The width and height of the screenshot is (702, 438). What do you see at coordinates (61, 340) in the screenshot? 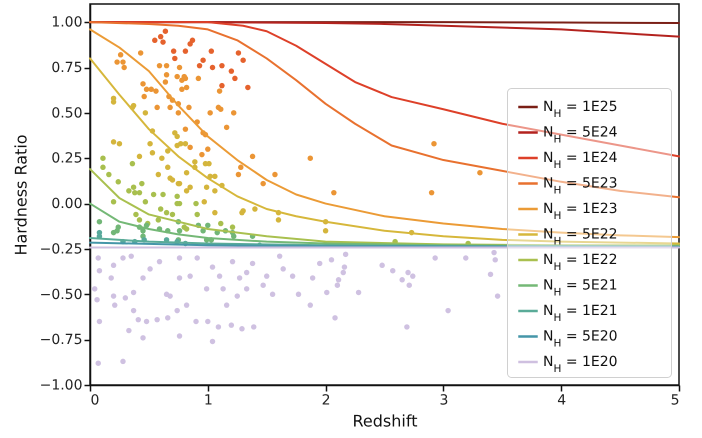
I see `y-tick-label: −0.75` at bounding box center [61, 340].